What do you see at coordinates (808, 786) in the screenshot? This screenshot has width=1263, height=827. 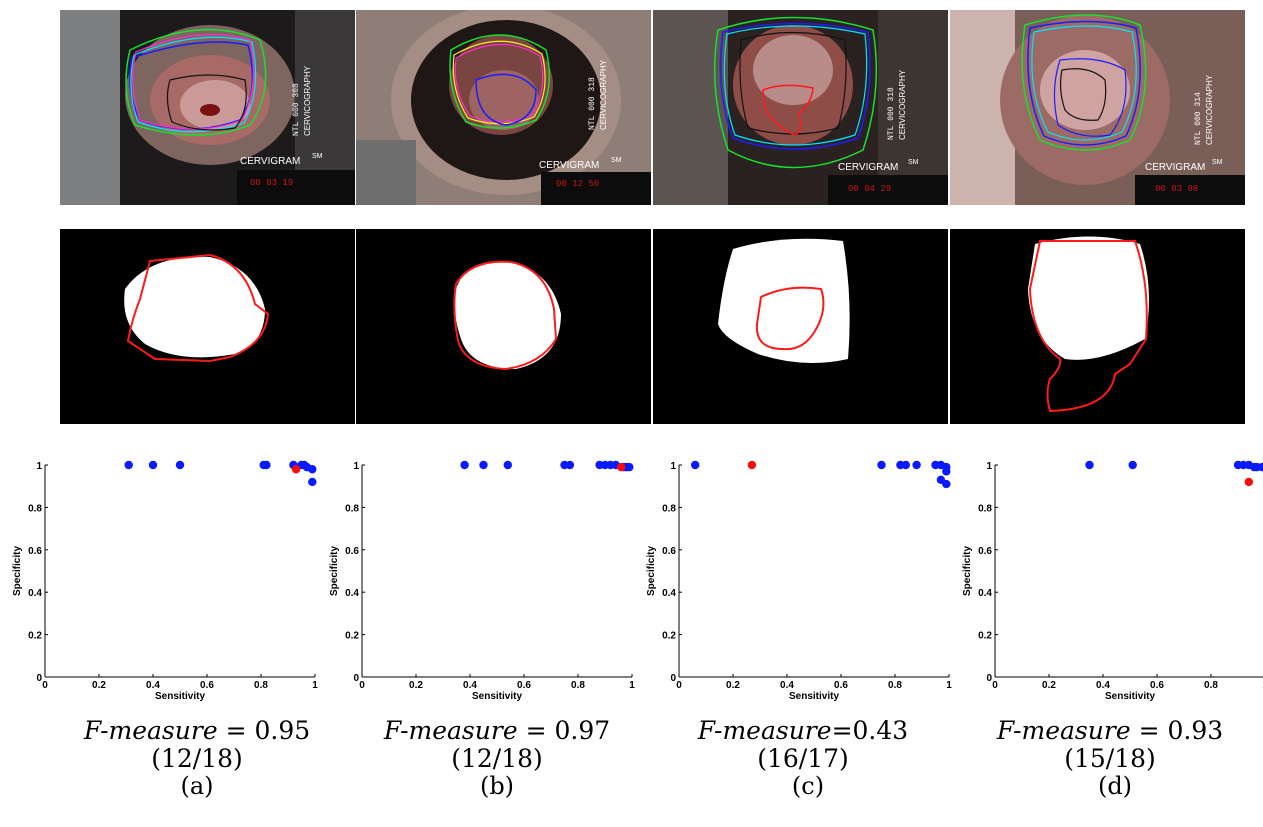 I see `panel-letter-c: (c)` at bounding box center [808, 786].